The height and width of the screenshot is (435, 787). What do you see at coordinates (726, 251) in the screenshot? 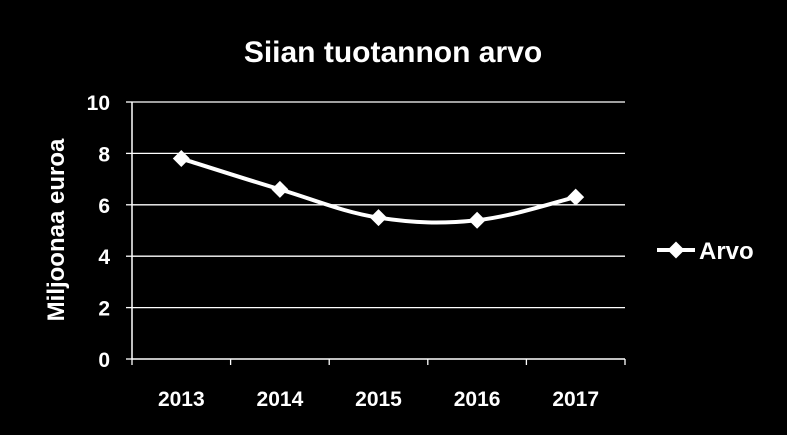
I see `legend-label: Arvo` at bounding box center [726, 251].